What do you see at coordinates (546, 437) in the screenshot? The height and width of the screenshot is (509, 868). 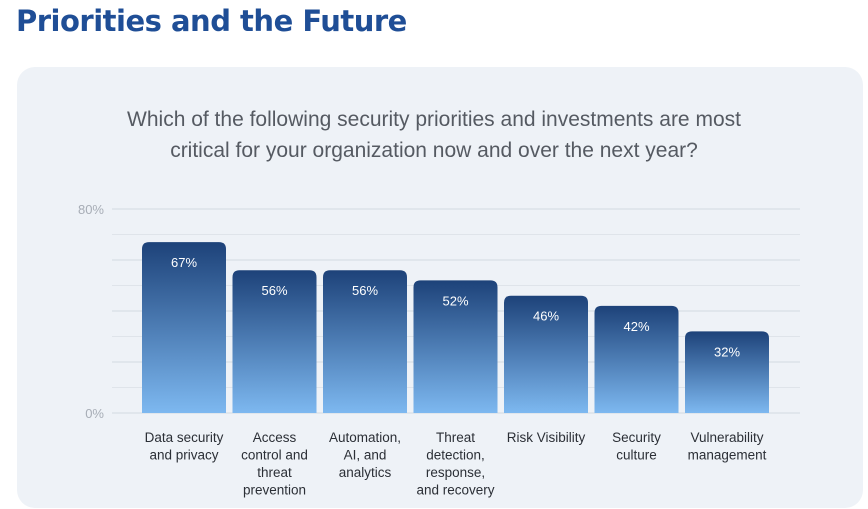 I see `x-category-label: Risk Visibility` at bounding box center [546, 437].